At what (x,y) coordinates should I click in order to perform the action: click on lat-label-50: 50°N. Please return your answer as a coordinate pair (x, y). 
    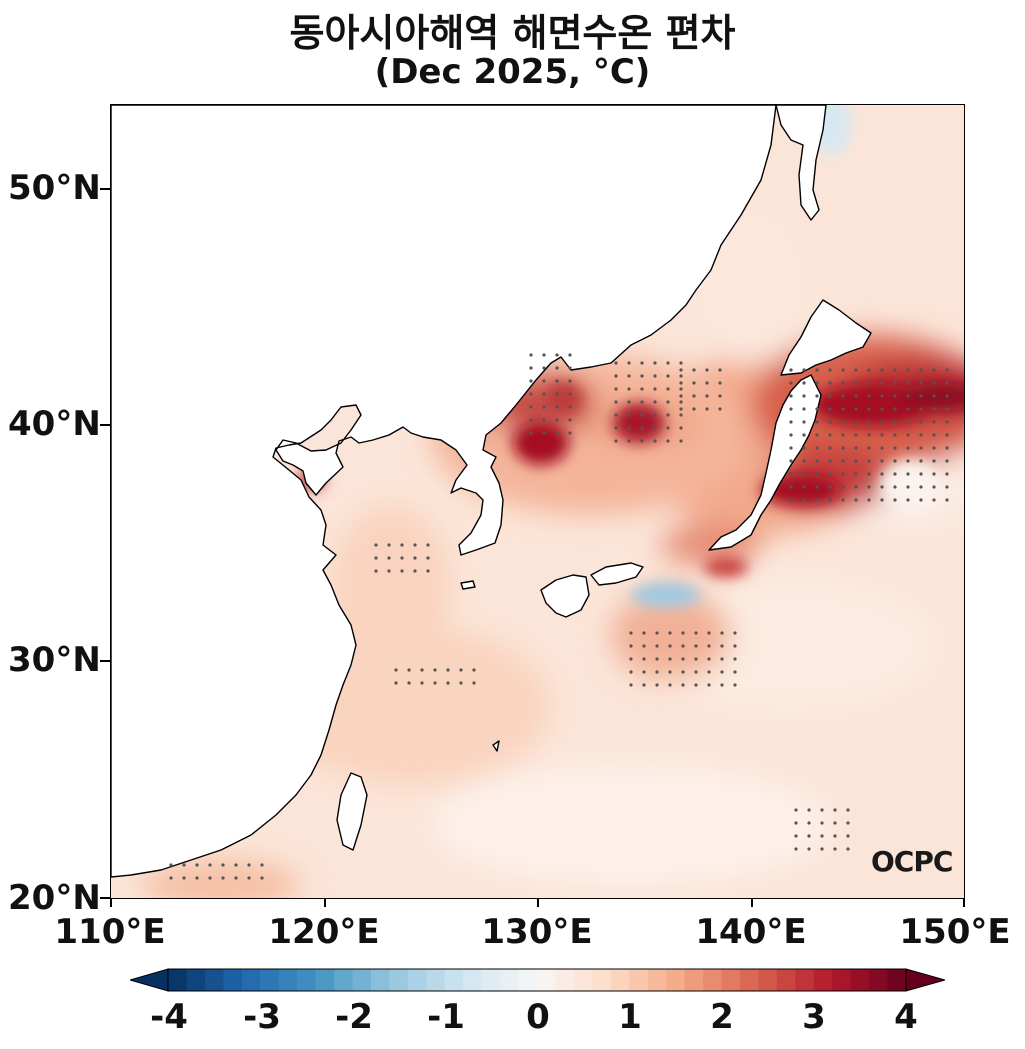
    Looking at the image, I should click on (54, 188).